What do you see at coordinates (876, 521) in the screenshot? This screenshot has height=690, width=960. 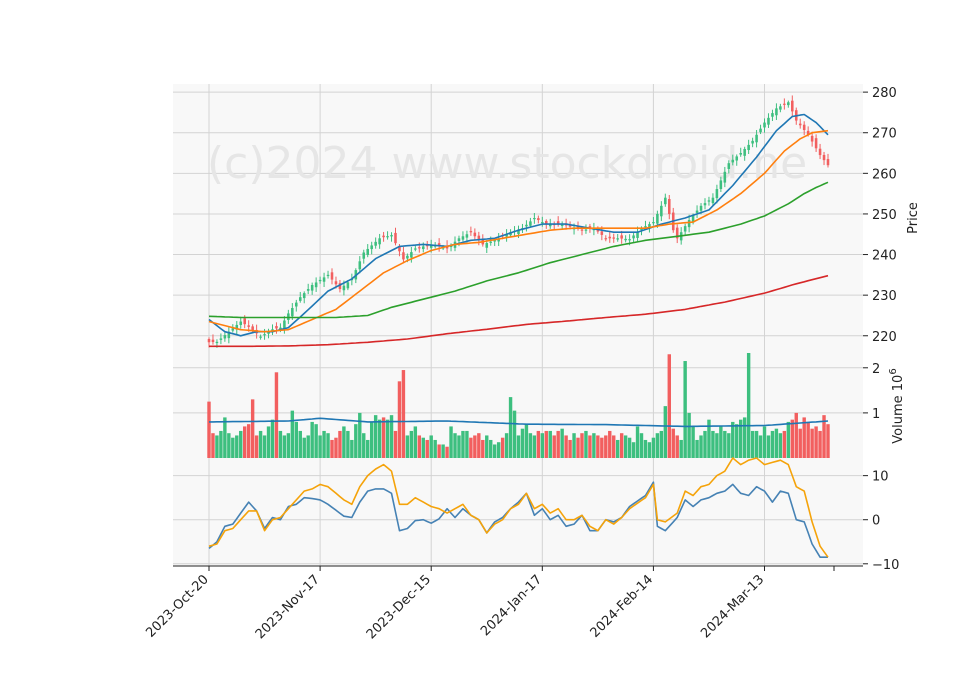 I see `osc-axis-tick-label: 0` at bounding box center [876, 521].